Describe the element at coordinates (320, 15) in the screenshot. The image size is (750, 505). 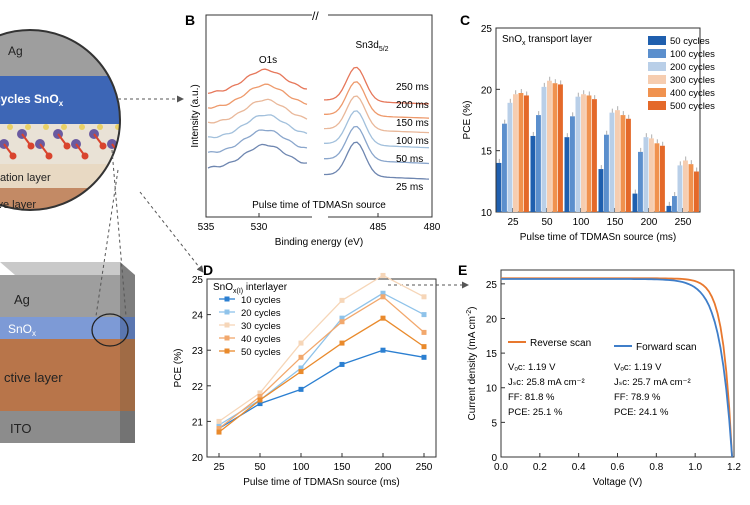
I see `axis-break-cover` at that location.